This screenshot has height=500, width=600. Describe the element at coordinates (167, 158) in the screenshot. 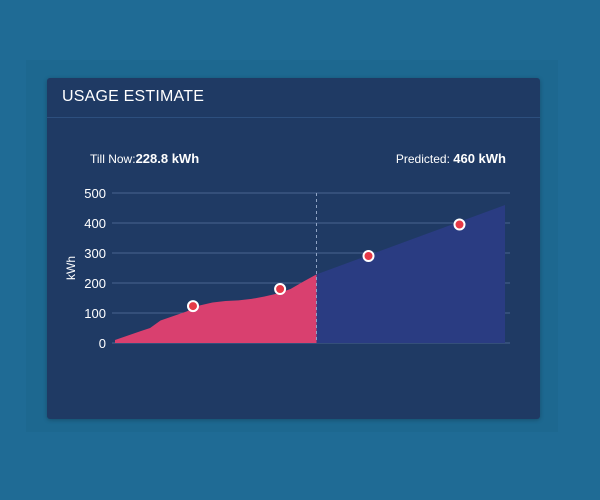

I see `till-now-value: 228.8 kWh` at that location.